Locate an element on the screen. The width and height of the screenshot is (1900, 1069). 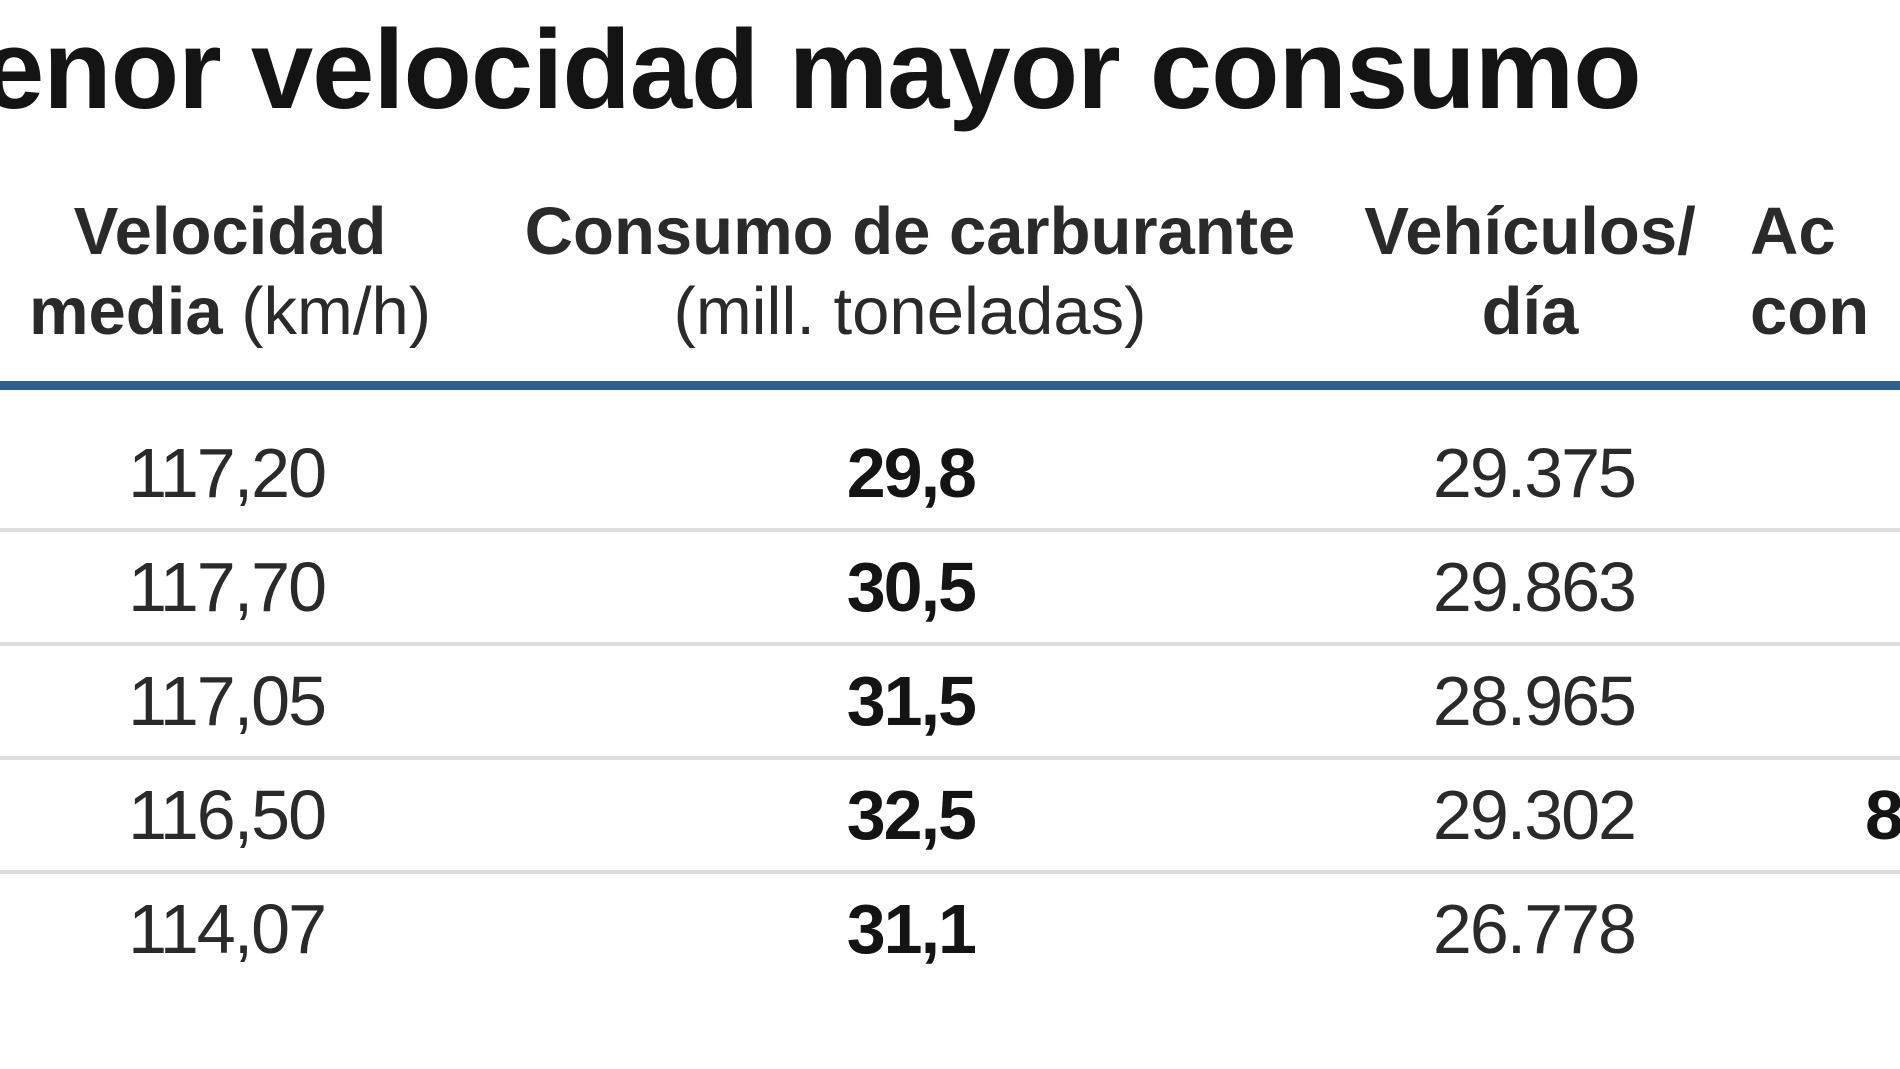
cell-consumo: 31,5 is located at coordinates (911, 701).